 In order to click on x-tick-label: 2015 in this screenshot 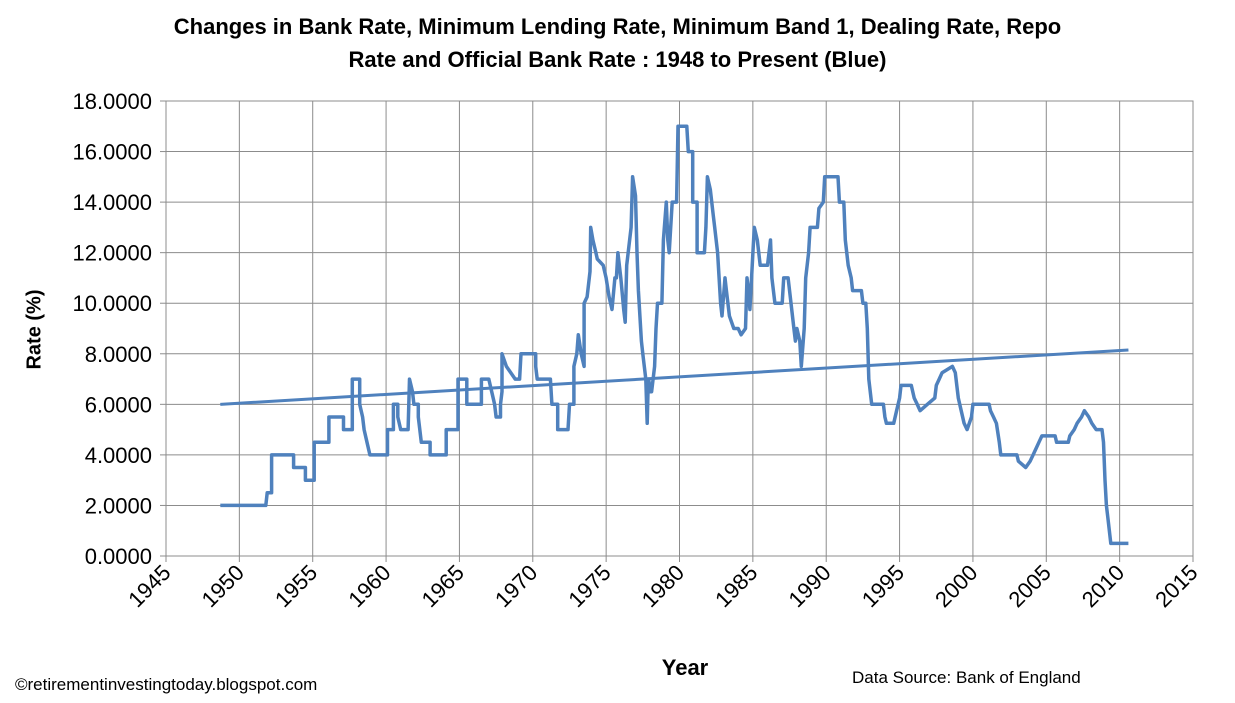, I will do `click(1176, 586)`.